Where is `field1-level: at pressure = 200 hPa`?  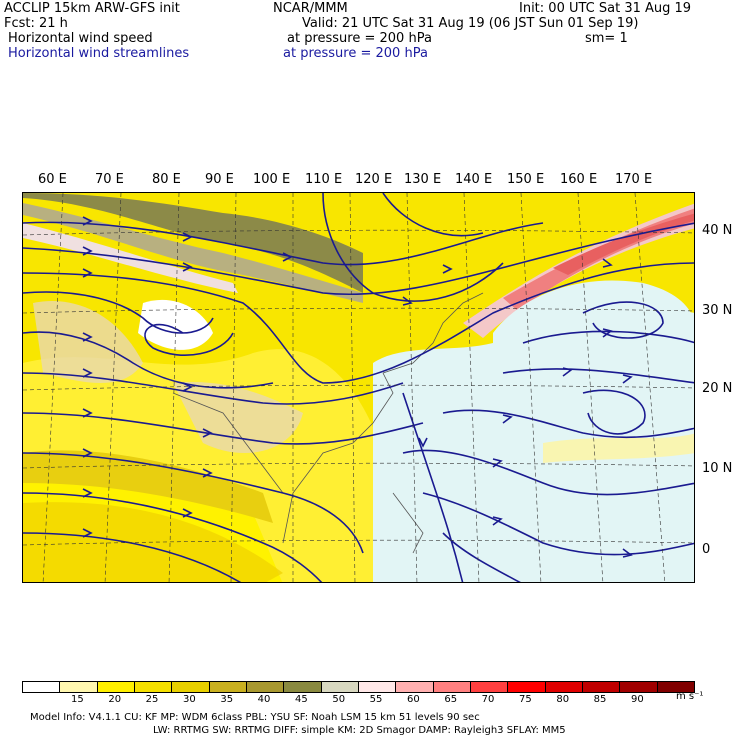 field1-level: at pressure = 200 hPa is located at coordinates (359, 38).